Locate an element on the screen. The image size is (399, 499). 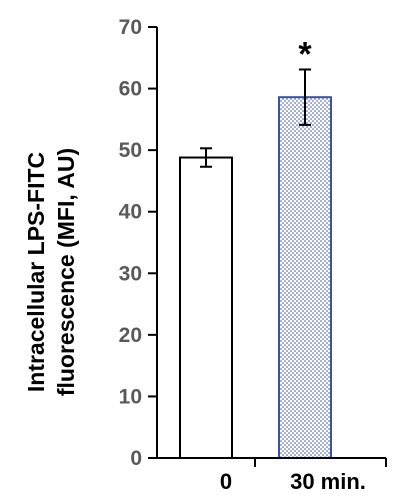
y-tick-label-5: 50 is located at coordinates (130, 150).